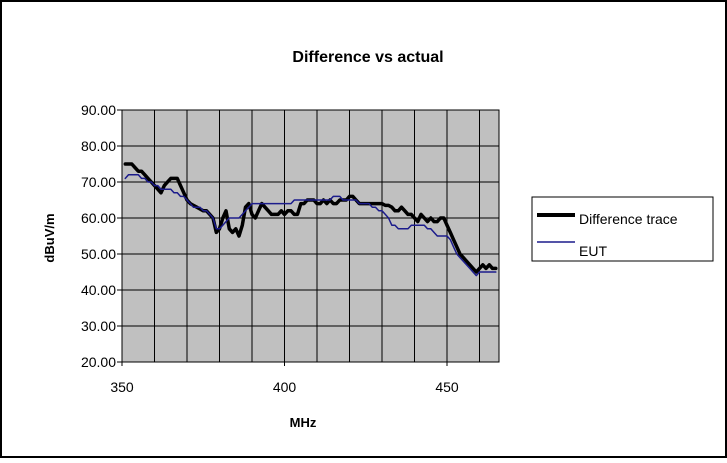 The image size is (727, 463). I want to click on y-axis-label: dBuV/m, so click(49, 237).